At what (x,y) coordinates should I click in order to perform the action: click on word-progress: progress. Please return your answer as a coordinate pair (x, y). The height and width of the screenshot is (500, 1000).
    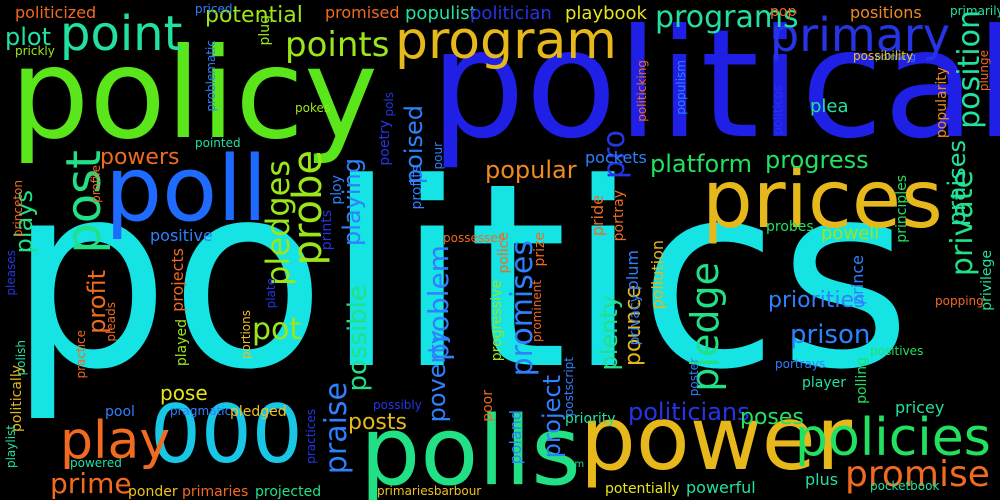
    Looking at the image, I should click on (817, 160).